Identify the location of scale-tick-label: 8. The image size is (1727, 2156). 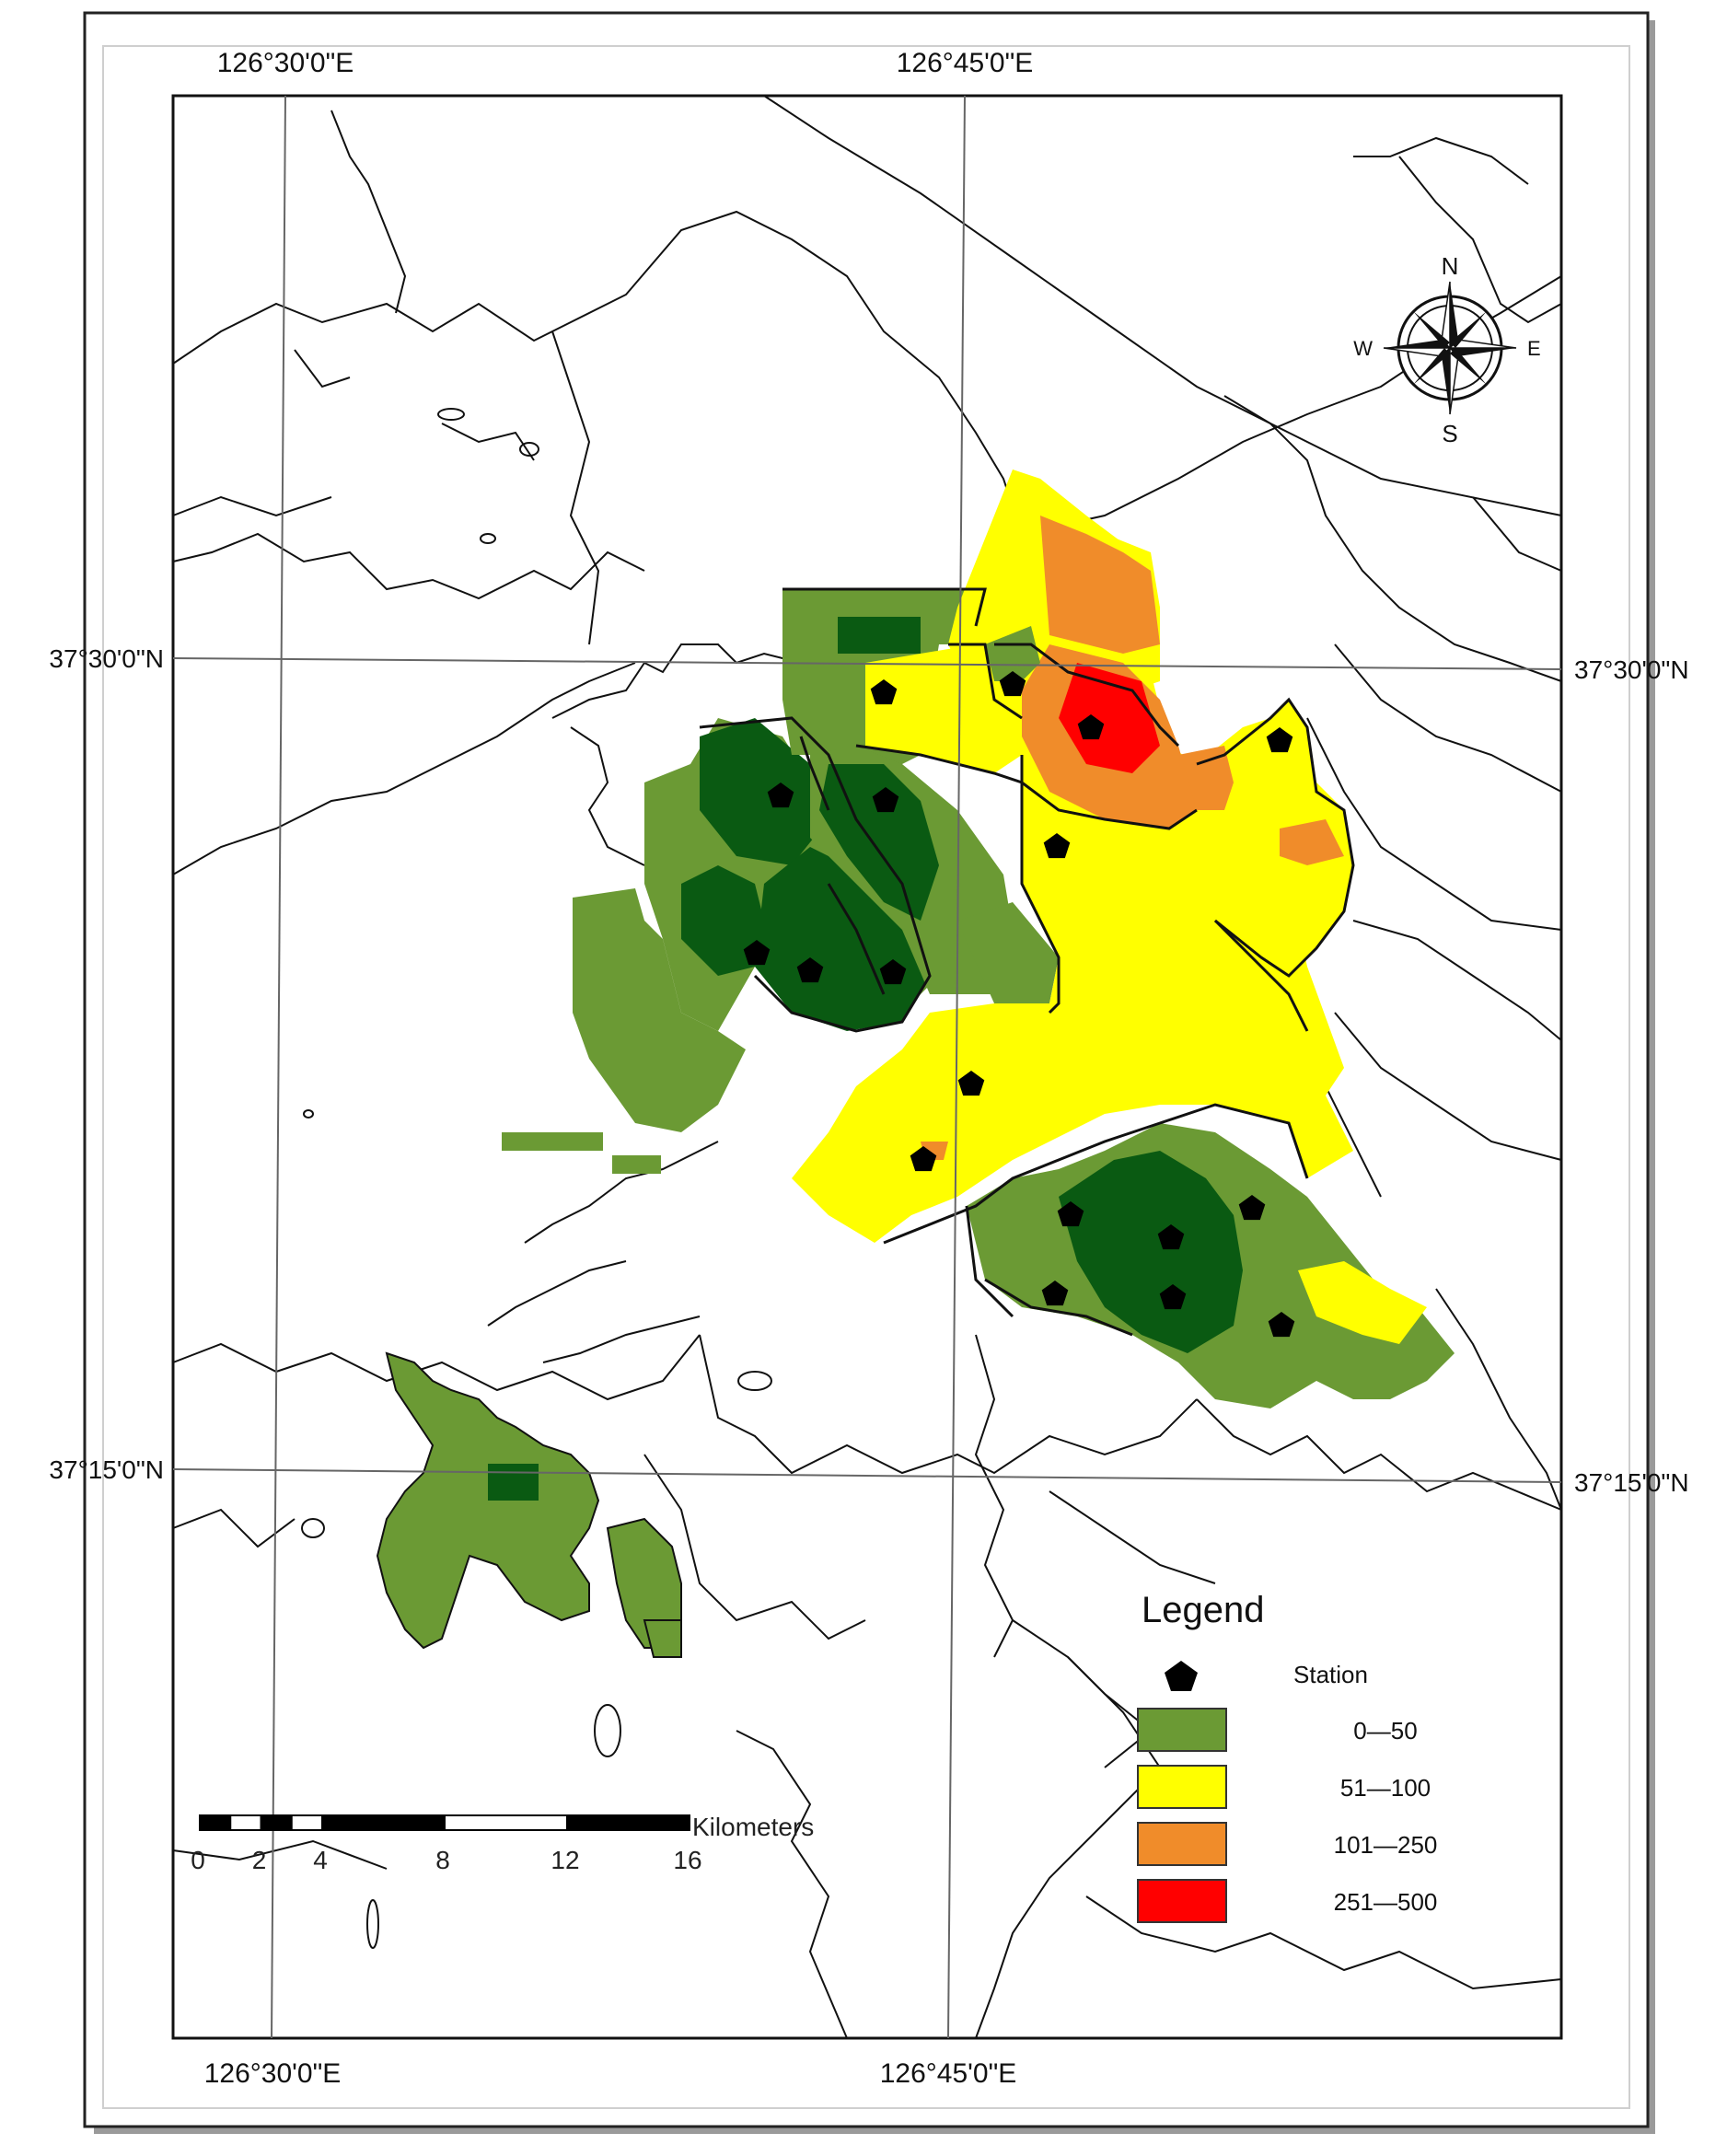
(442, 1860).